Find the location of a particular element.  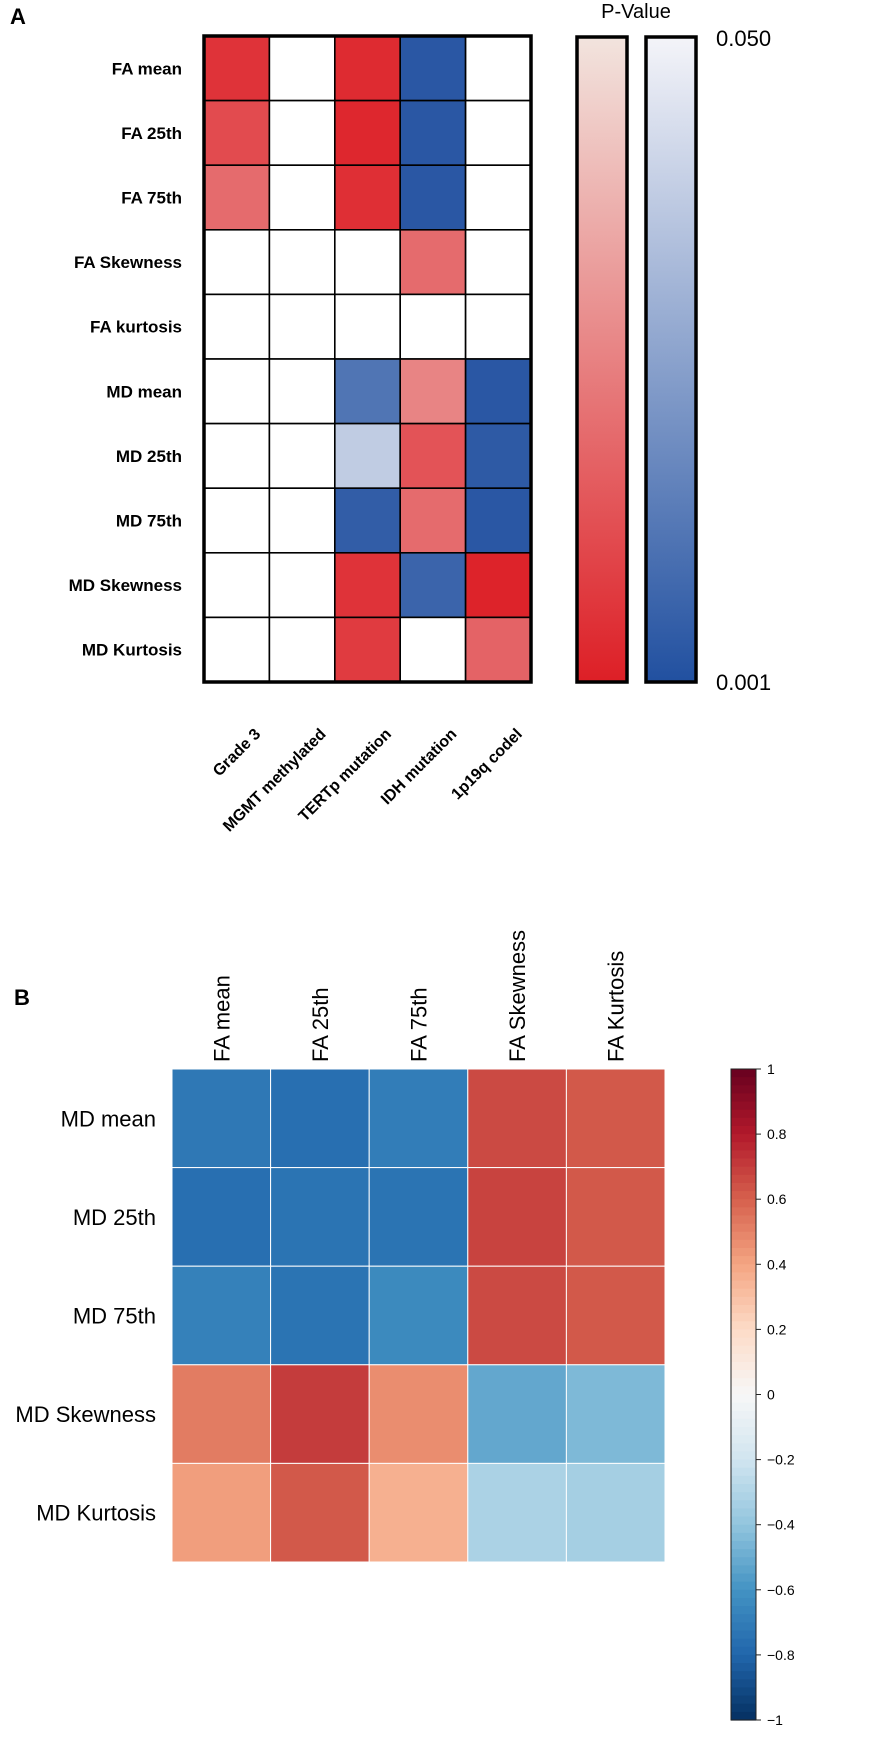

correlation-cell-r1-c0 is located at coordinates (221, 1217).